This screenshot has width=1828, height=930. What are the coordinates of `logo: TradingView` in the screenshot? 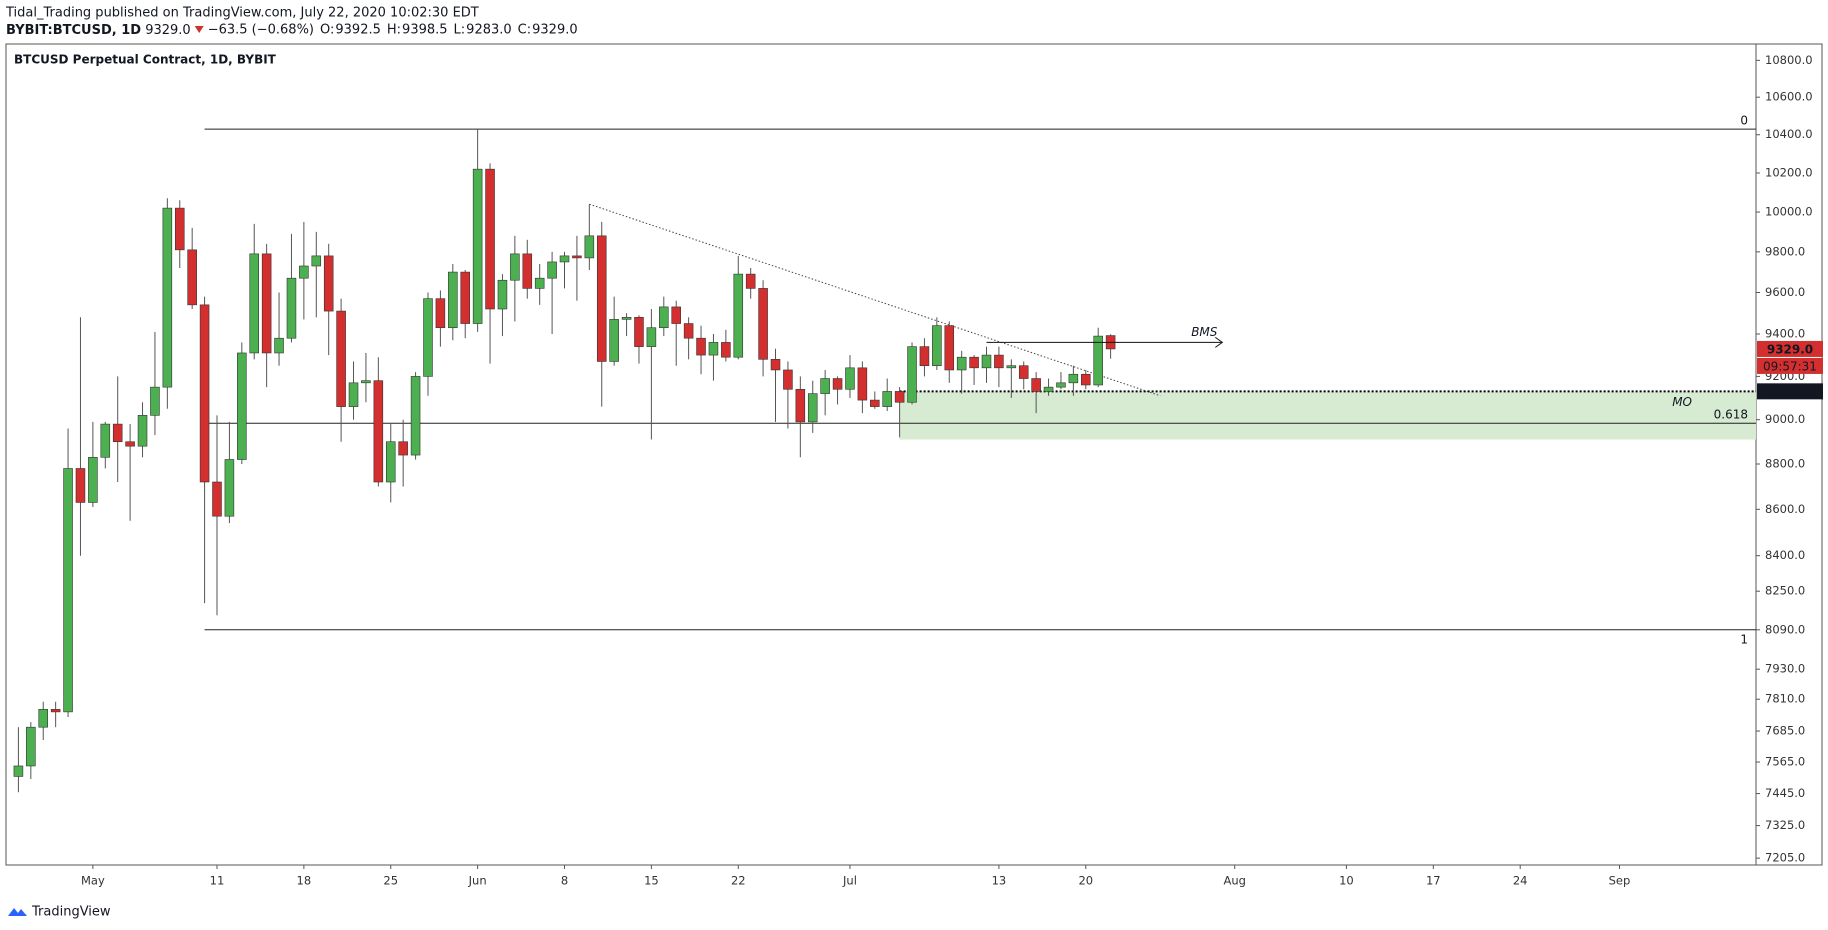 It's located at (59, 912).